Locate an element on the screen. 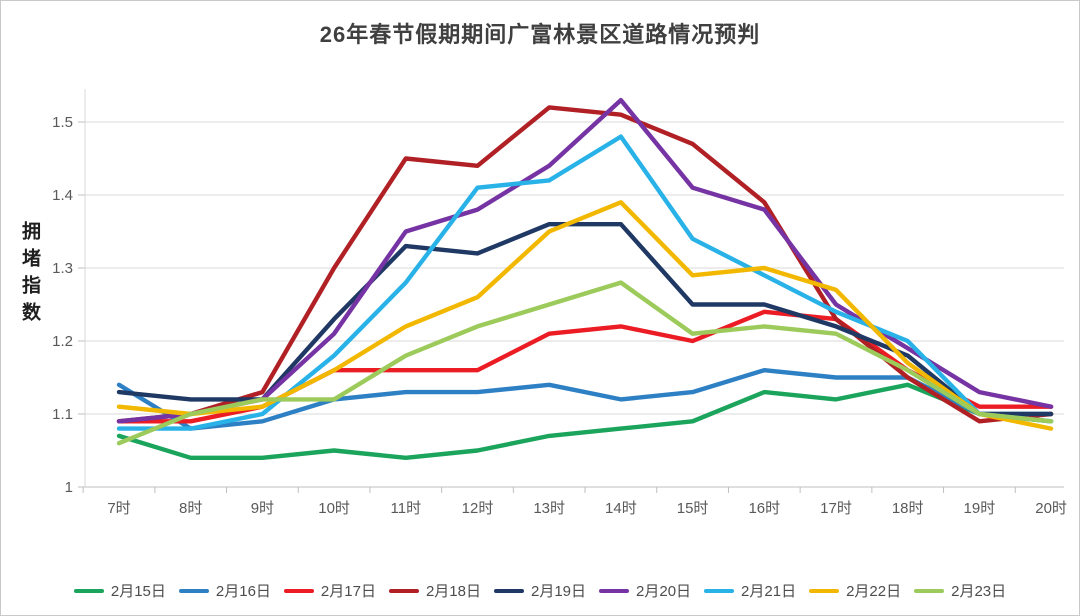 This screenshot has width=1080, height=616. y-tick-label: 1.4 is located at coordinates (62, 195).